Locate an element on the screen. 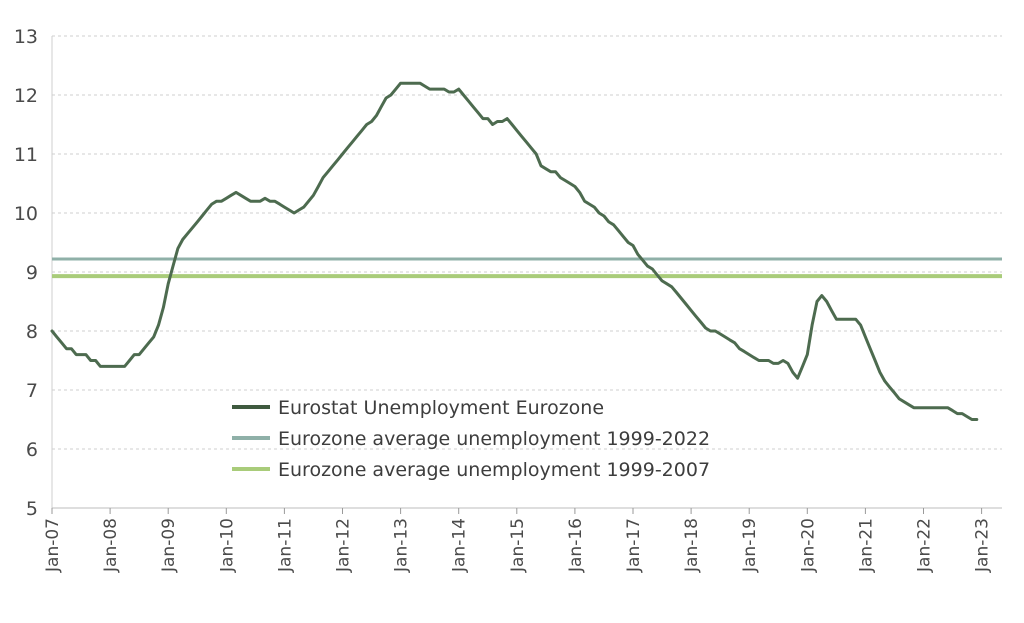 This screenshot has height=623, width=1024. y-tick-label: 9 is located at coordinates (32, 273).